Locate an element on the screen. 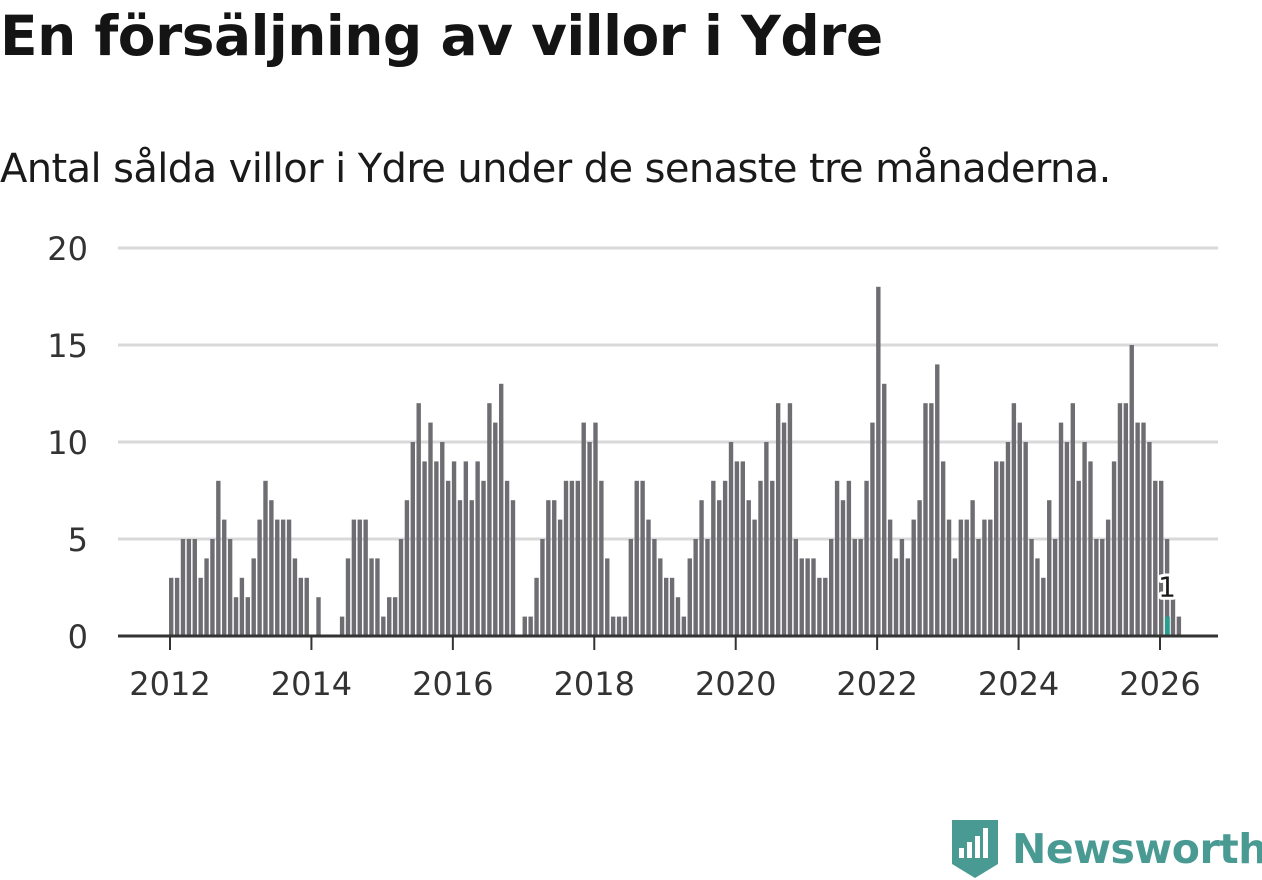 The width and height of the screenshot is (1262, 880). x-tick-label: 2012 is located at coordinates (169, 684).